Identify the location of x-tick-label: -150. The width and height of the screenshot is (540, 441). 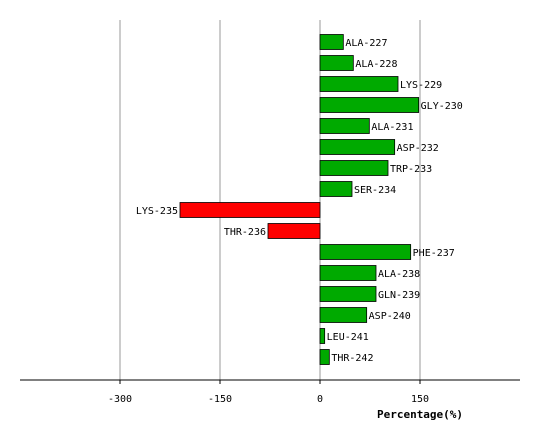
(220, 399).